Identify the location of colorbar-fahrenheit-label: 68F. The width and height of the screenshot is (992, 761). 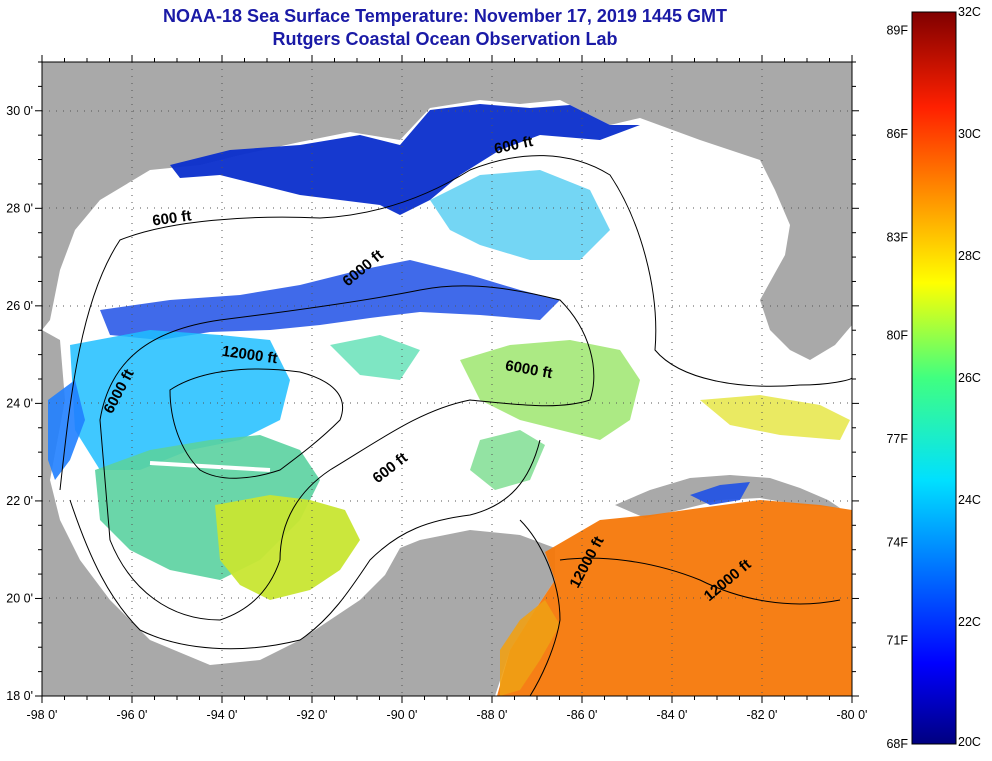
(897, 744).